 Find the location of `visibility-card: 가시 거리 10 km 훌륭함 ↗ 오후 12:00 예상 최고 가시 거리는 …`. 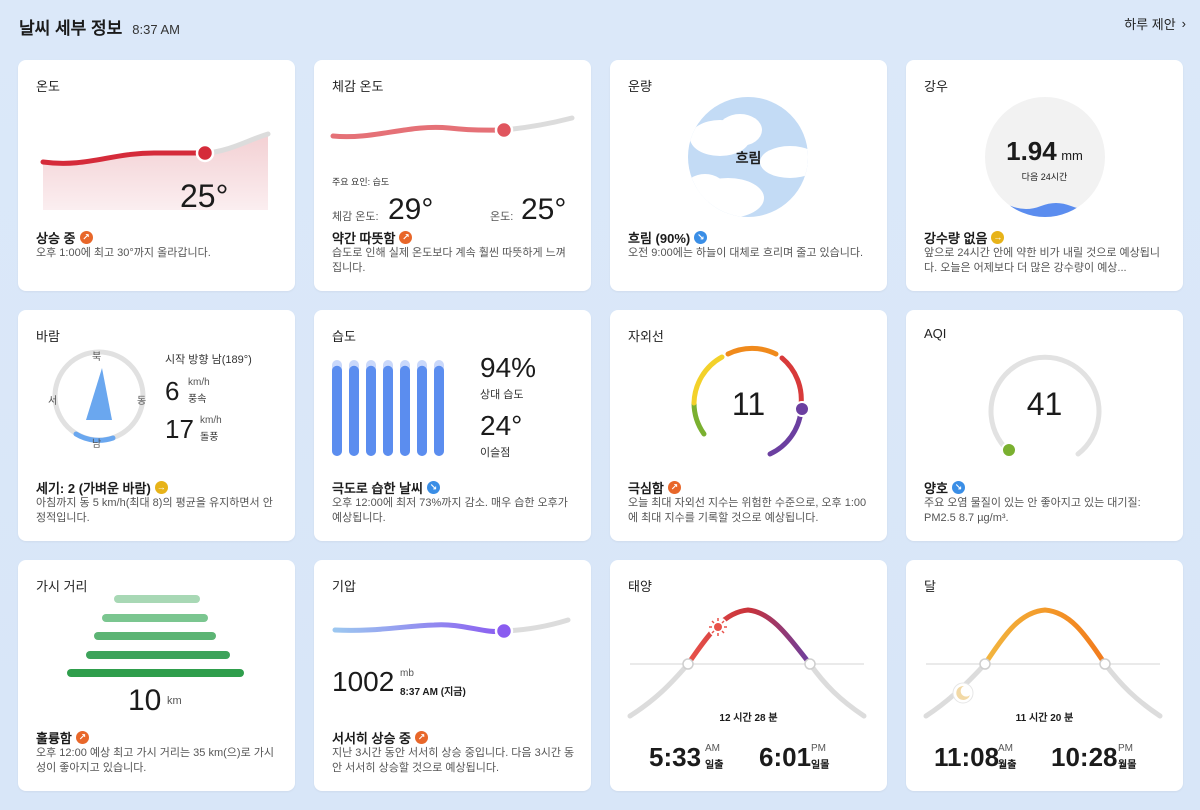

visibility-card: 가시 거리 10 km 훌륭함 ↗ 오후 12:00 예상 최고 가시 거리는 … is located at coordinates (156, 675).